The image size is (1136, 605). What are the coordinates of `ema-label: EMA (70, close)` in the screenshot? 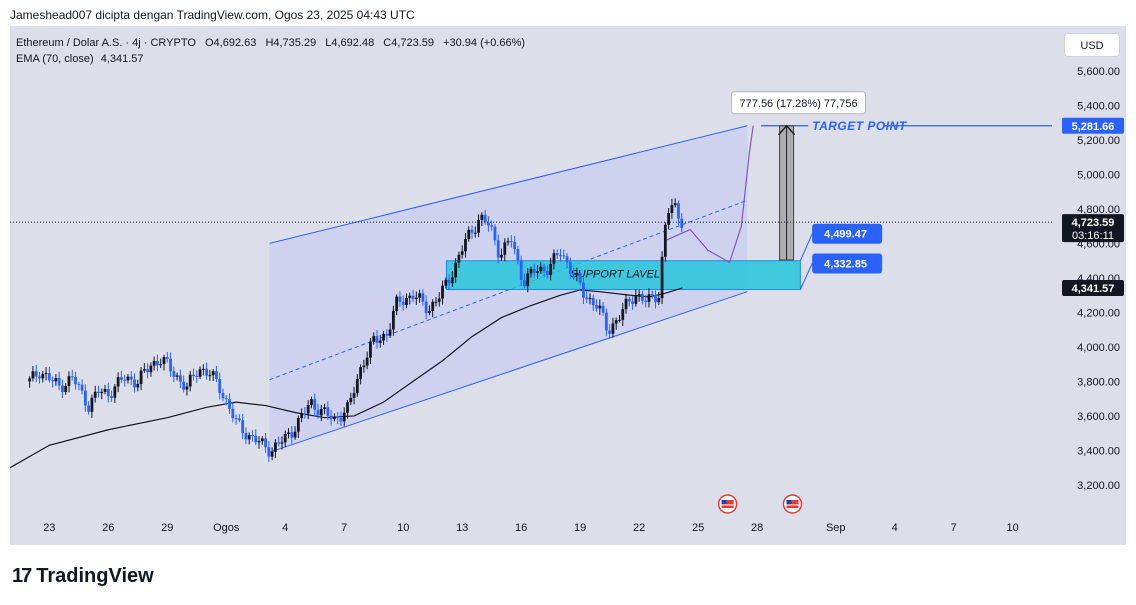 It's located at (55, 59).